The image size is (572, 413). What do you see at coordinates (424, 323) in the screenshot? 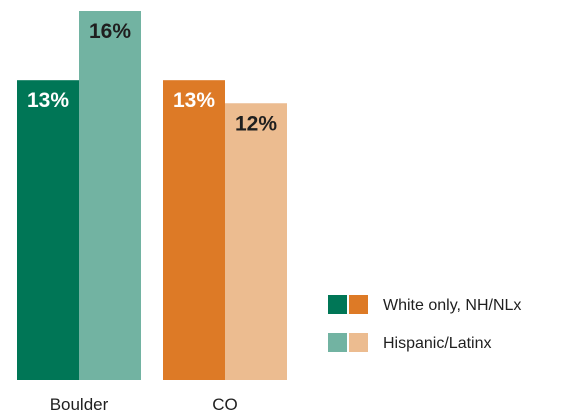
I see `legend: White only, NH/NLx Hispanic/Latinx` at bounding box center [424, 323].